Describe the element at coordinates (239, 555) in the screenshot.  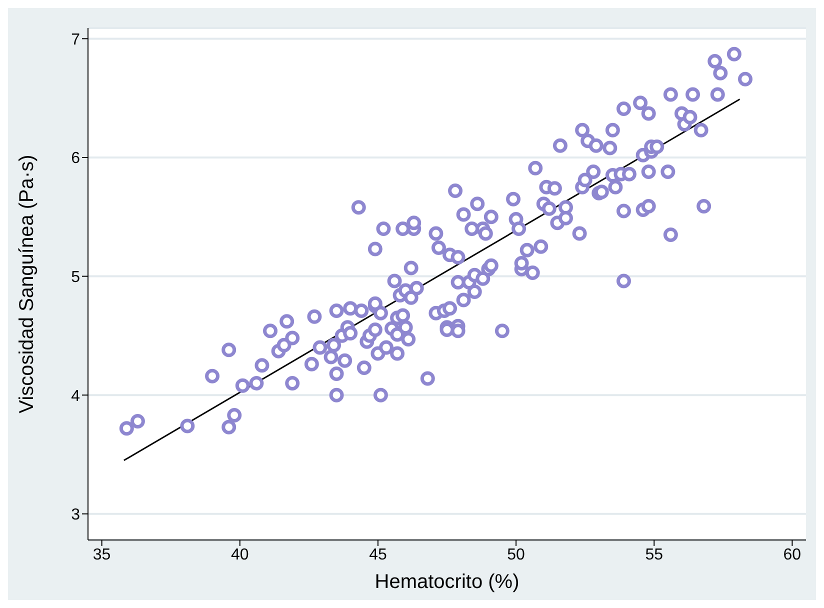
I see `x-tick-label: 40` at that location.